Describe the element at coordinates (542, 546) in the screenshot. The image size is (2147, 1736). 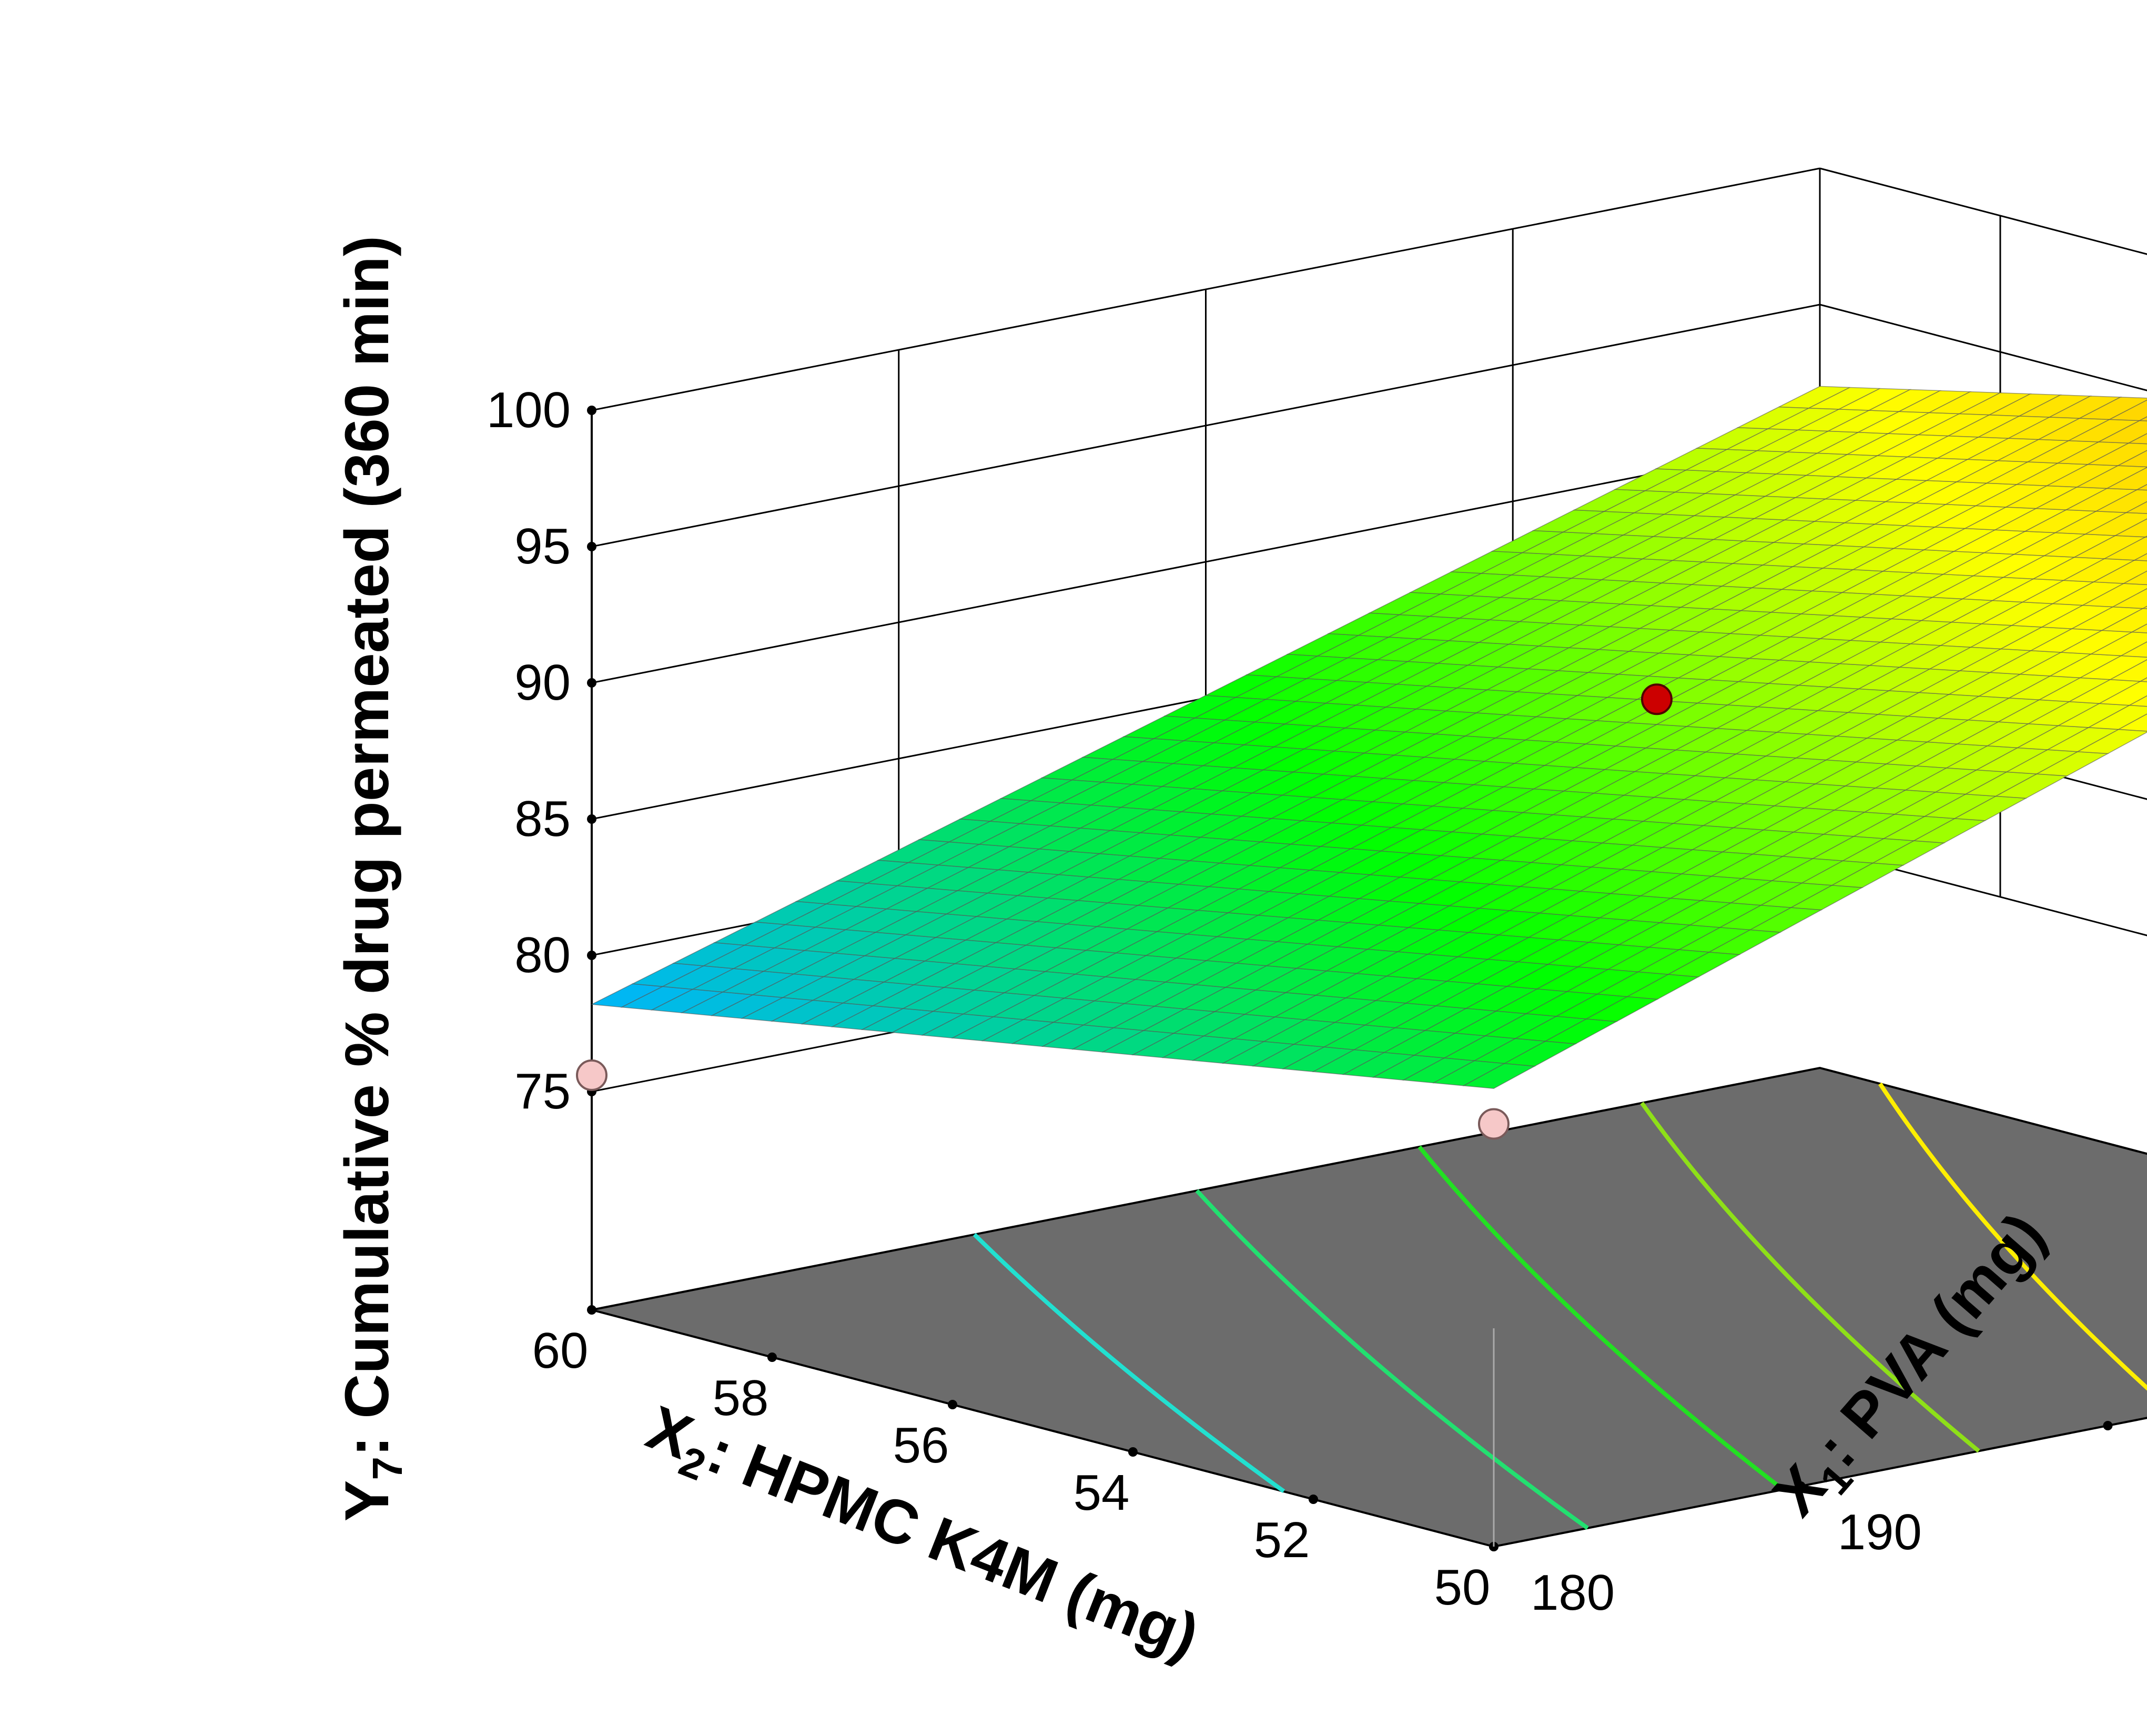
I see `z-tick-label: 95` at that location.